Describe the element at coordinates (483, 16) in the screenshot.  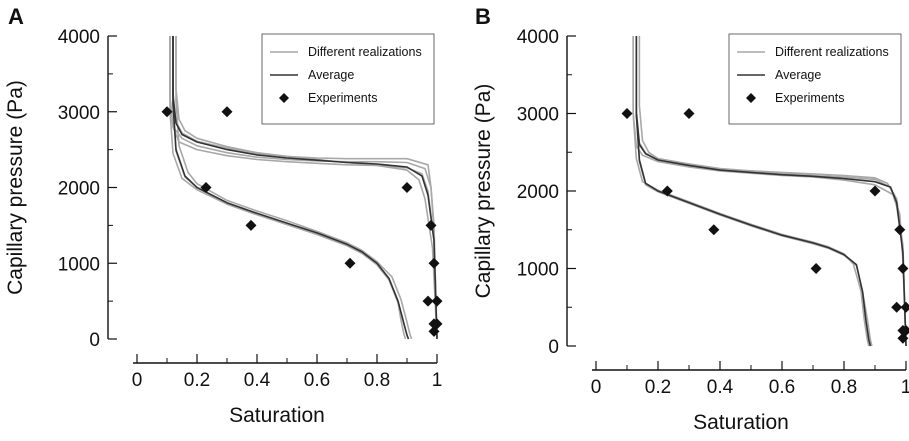
I see `panel-label: B` at that location.